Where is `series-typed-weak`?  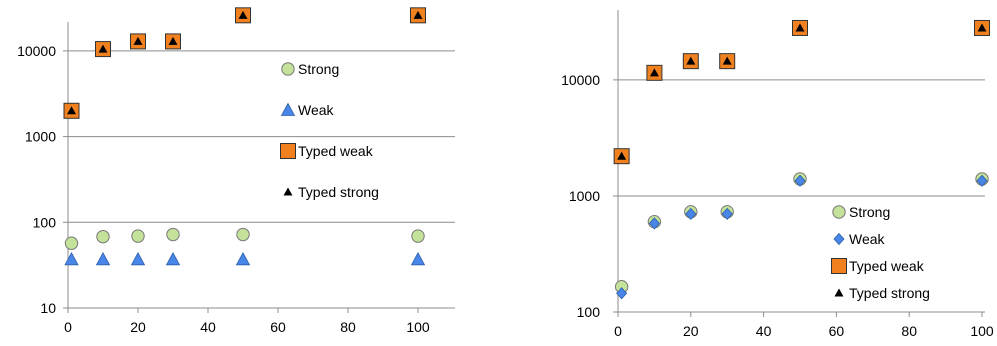
series-typed-weak is located at coordinates (244, 63).